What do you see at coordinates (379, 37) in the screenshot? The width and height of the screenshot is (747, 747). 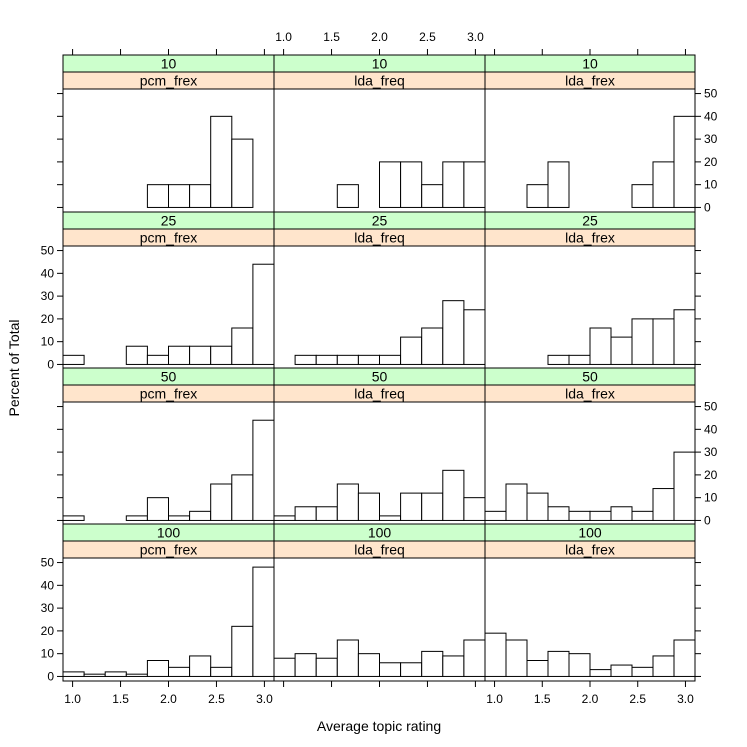 I see `x-tick-label-top: 2.0` at bounding box center [379, 37].